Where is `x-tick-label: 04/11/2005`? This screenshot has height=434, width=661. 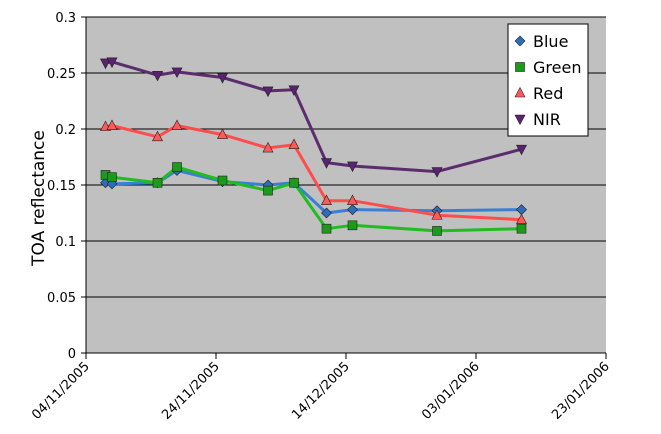
x-tick-label: 04/11/2005 is located at coordinates (61, 391).